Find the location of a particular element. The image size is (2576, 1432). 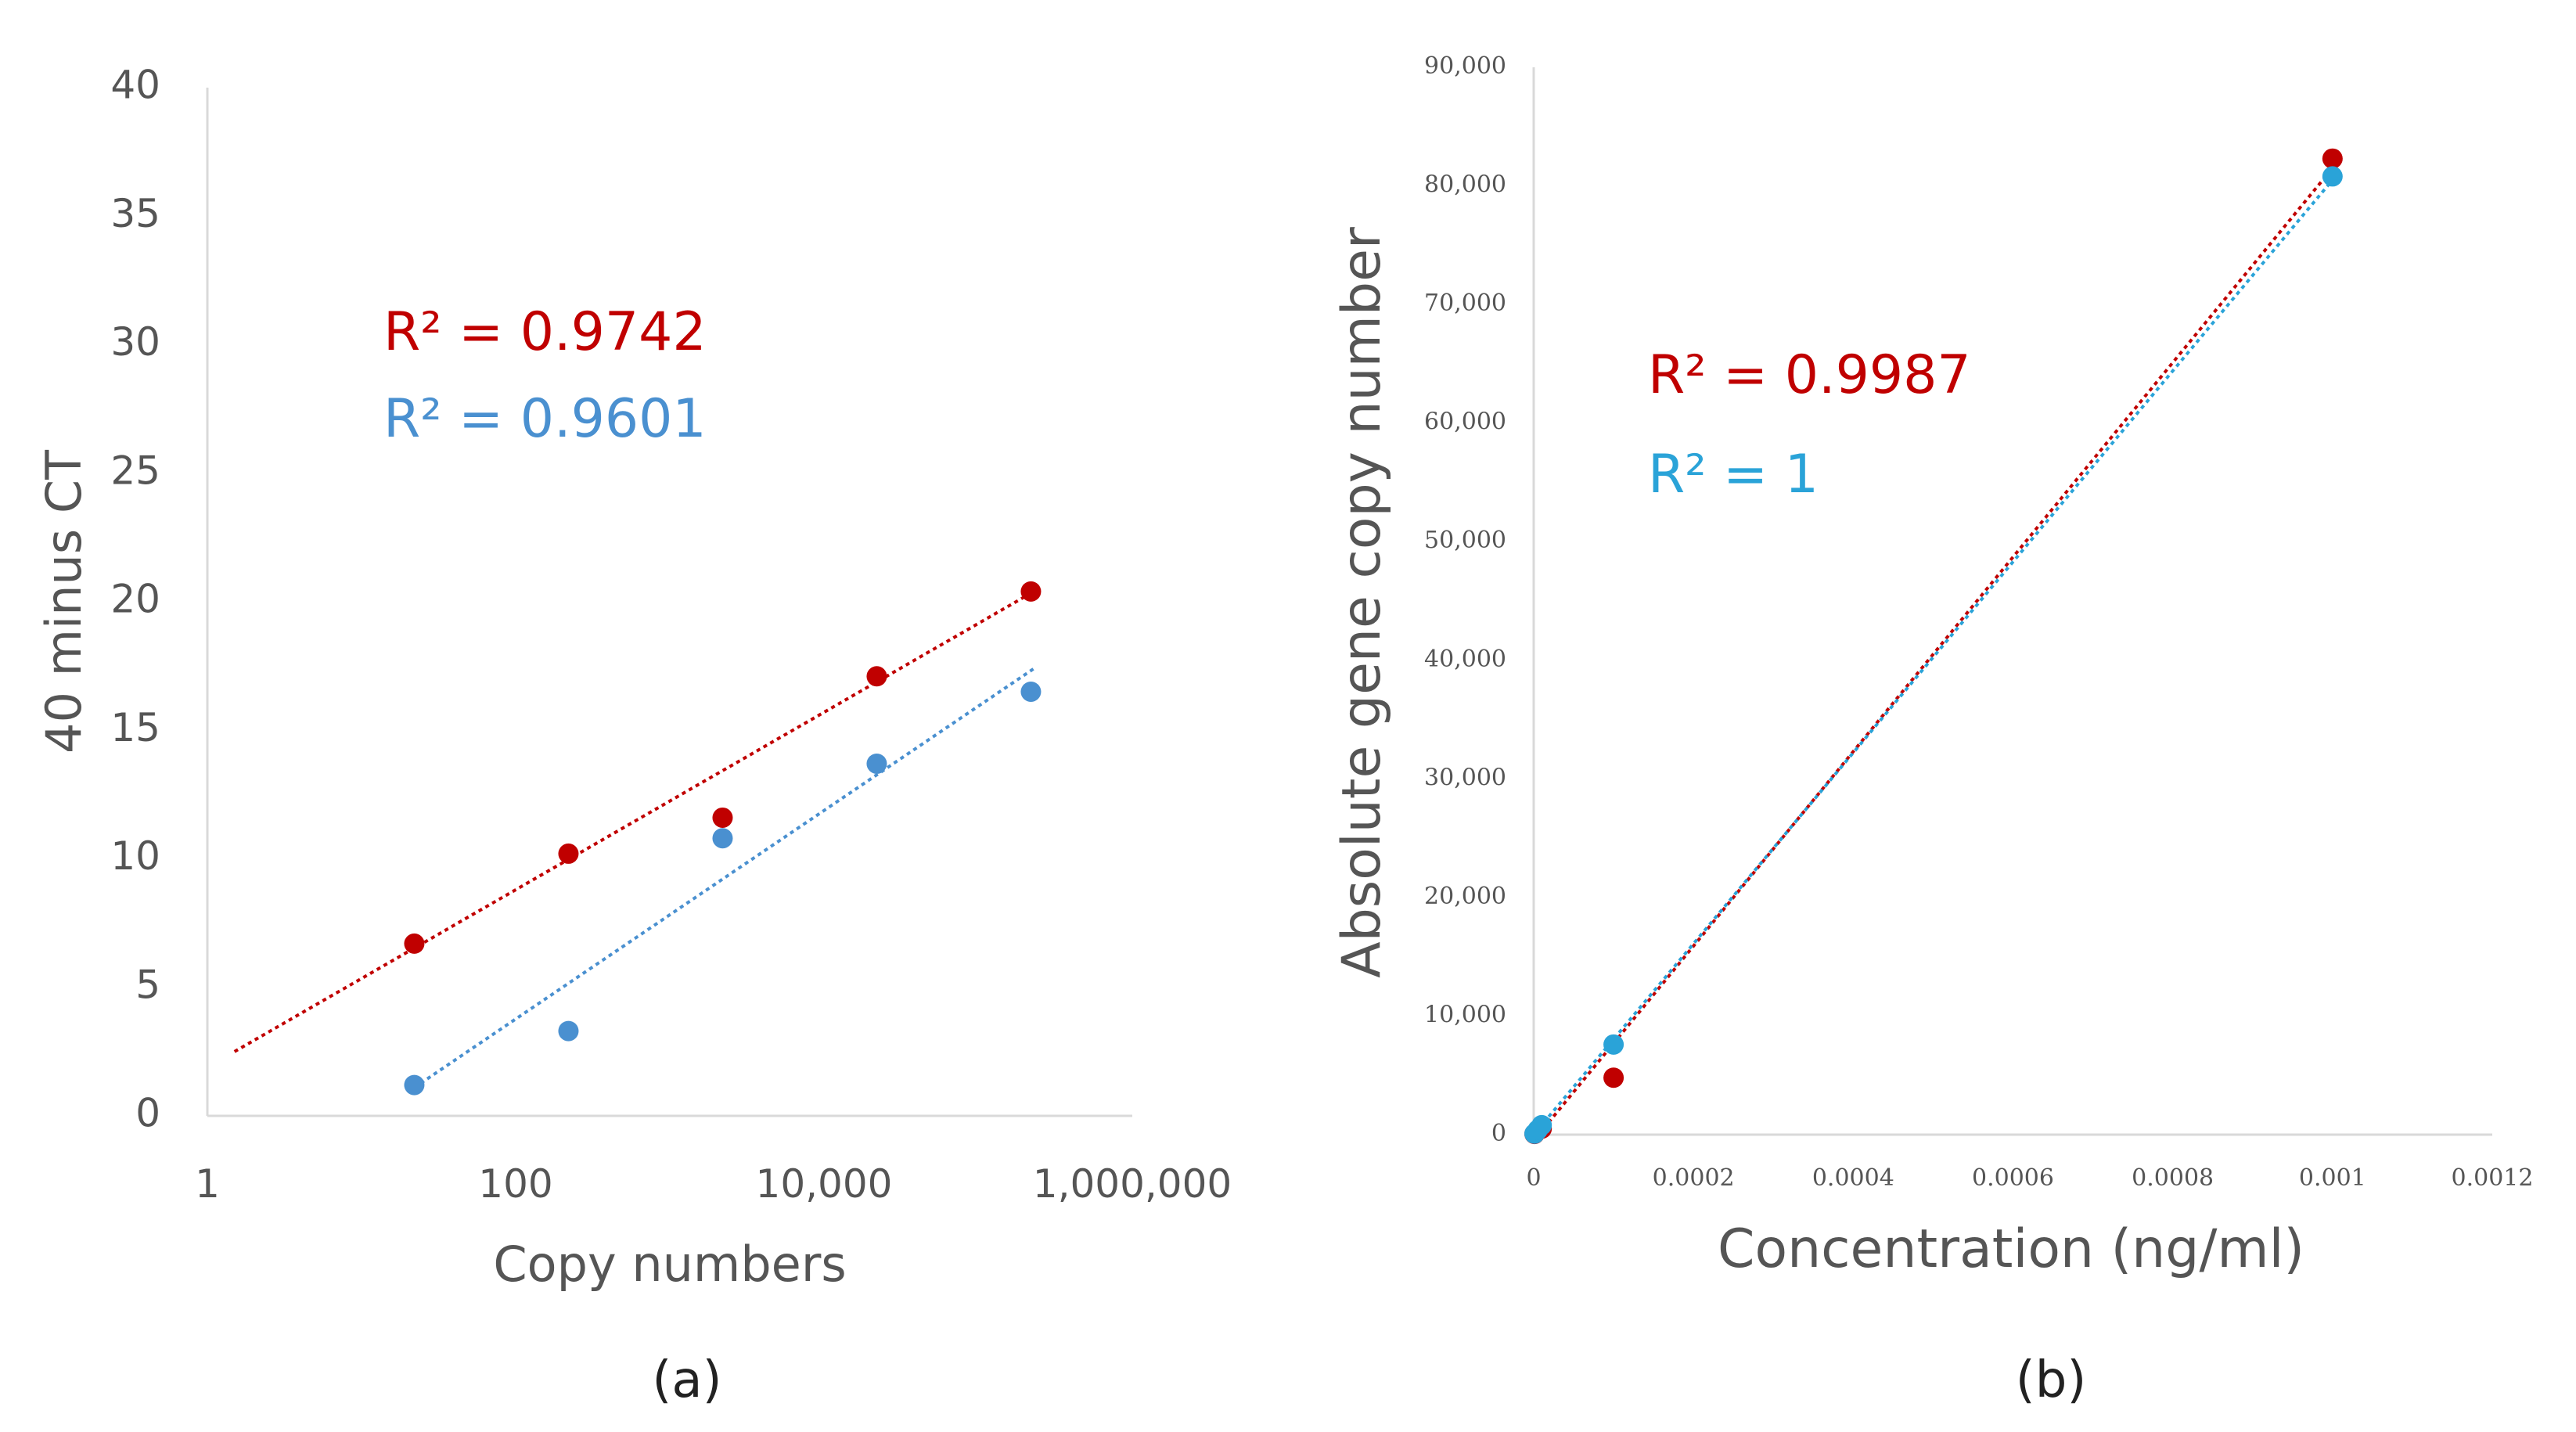

x-axis-title-a: Copy numbers is located at coordinates (670, 1264).